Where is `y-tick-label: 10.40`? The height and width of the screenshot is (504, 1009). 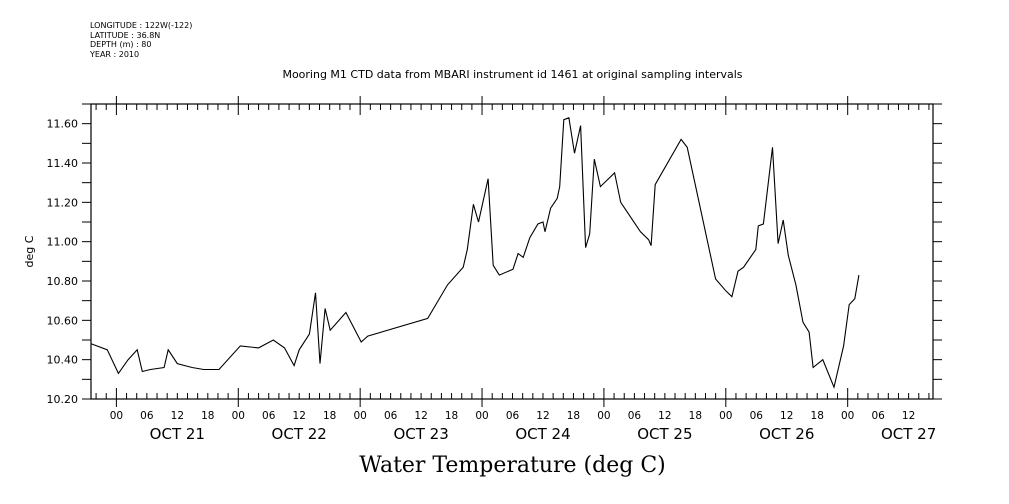 y-tick-label: 10.40 is located at coordinates (63, 360).